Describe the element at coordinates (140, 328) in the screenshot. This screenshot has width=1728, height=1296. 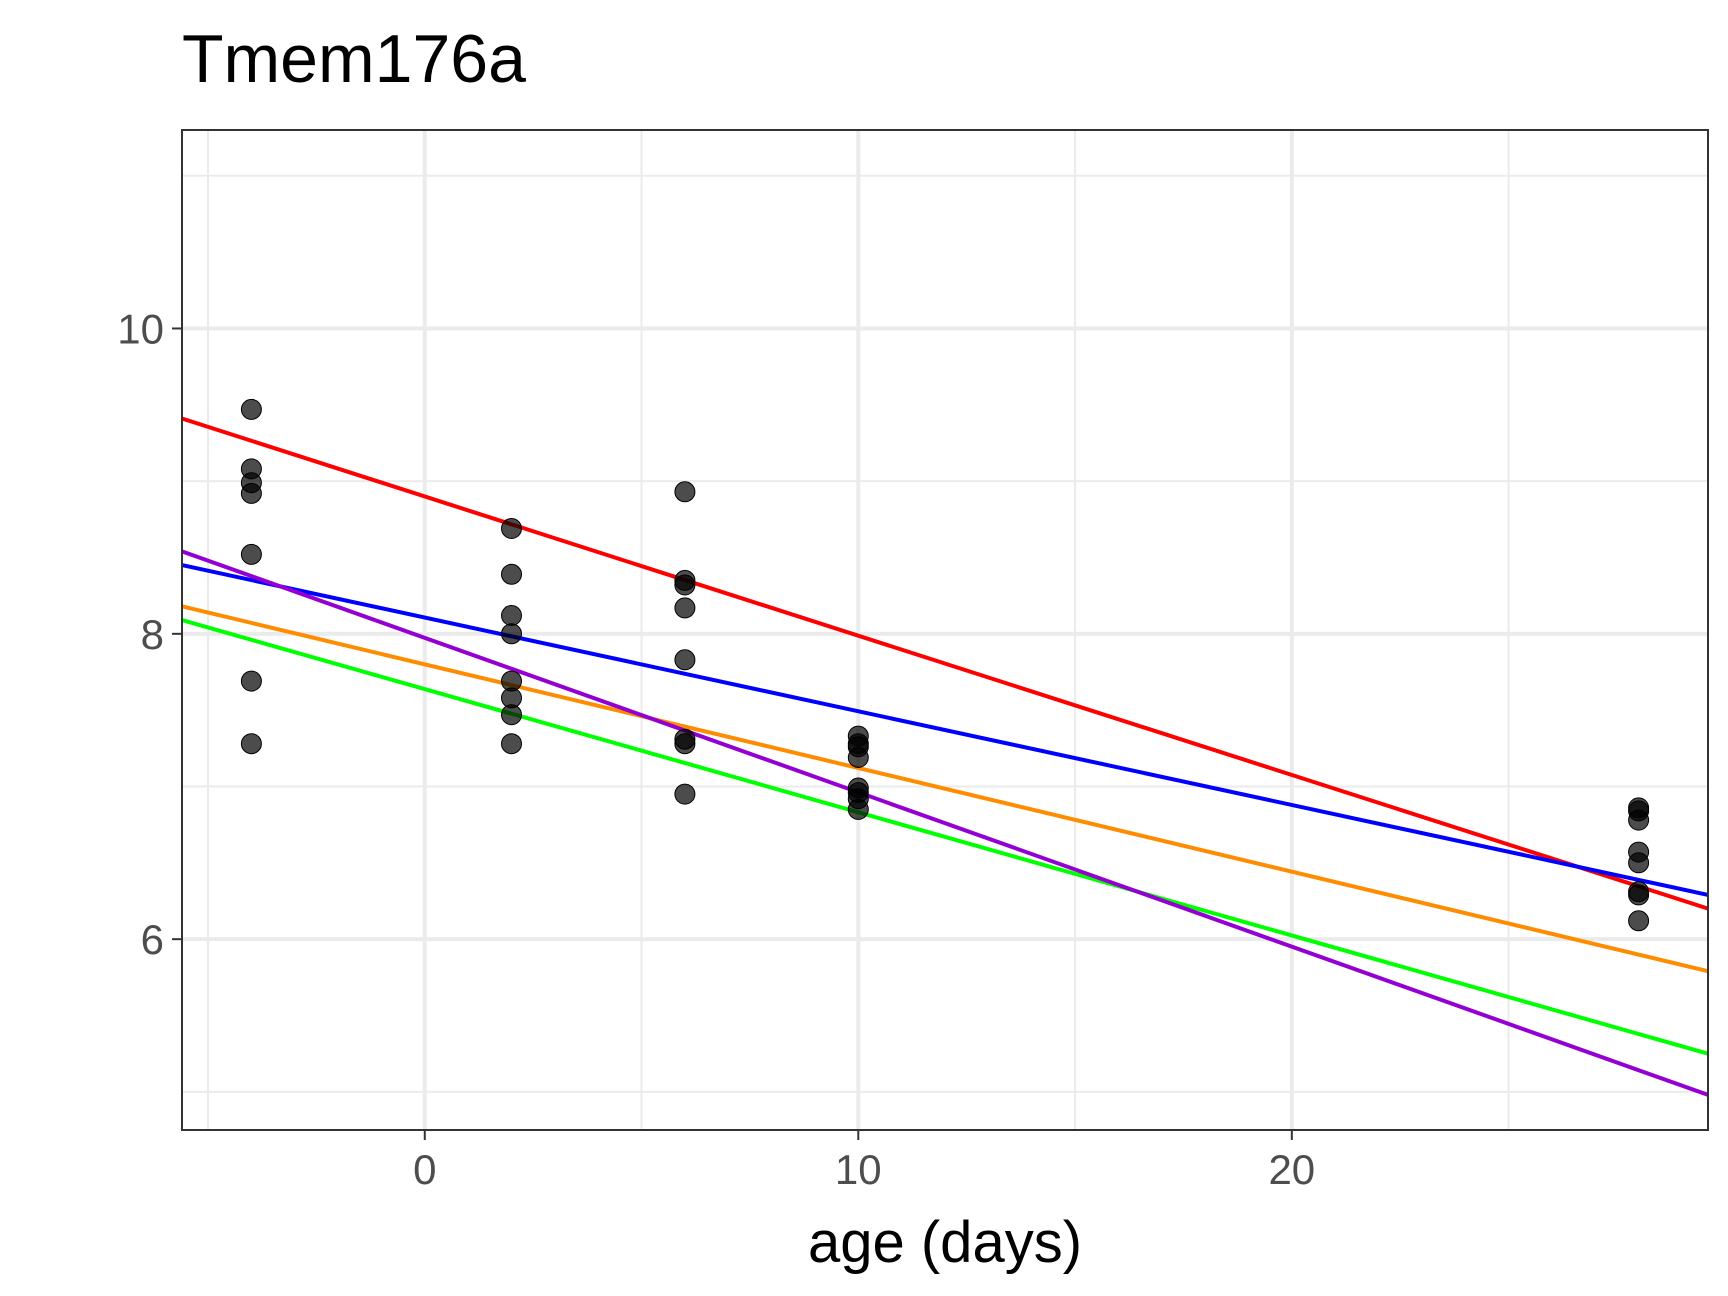
I see `y-tick-label: 10` at that location.